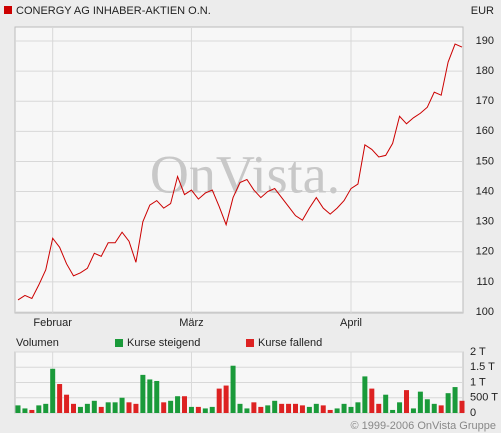 The height and width of the screenshot is (433, 501). I want to click on chart-title: CONERGY AG INHABER-AKTIEN O.N., so click(113, 11).